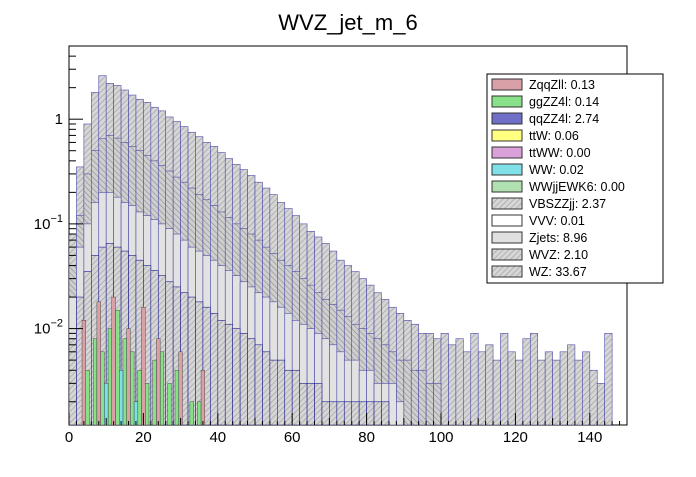  I want to click on y-axis: 10⁻² 10⁻¹ 1, so click(58, 224).